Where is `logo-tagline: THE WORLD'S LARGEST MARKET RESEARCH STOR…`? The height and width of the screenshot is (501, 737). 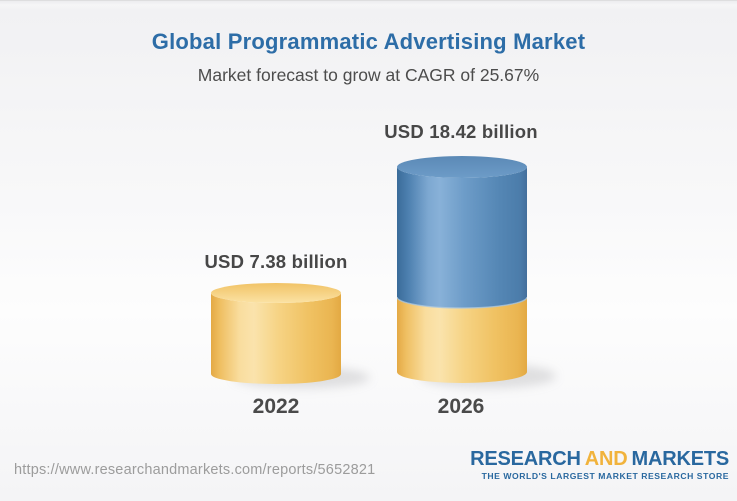
logo-tagline: THE WORLD'S LARGEST MARKET RESEARCH STOR… is located at coordinates (605, 476).